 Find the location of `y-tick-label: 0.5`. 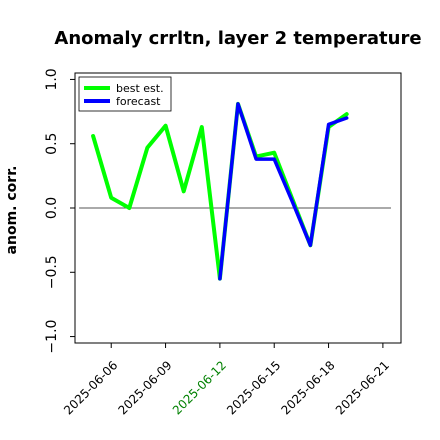

y-tick-label: 0.5 is located at coordinates (52, 144).